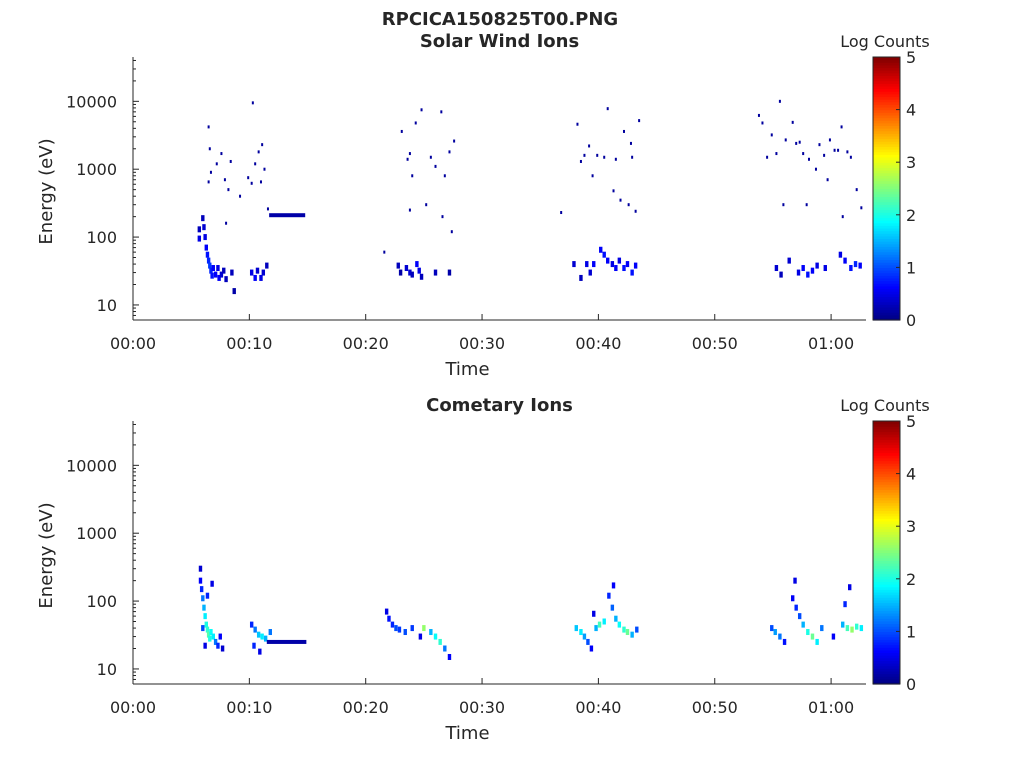 The image size is (1024, 768). What do you see at coordinates (107, 305) in the screenshot?
I see `y-tick-label: 10` at bounding box center [107, 305].